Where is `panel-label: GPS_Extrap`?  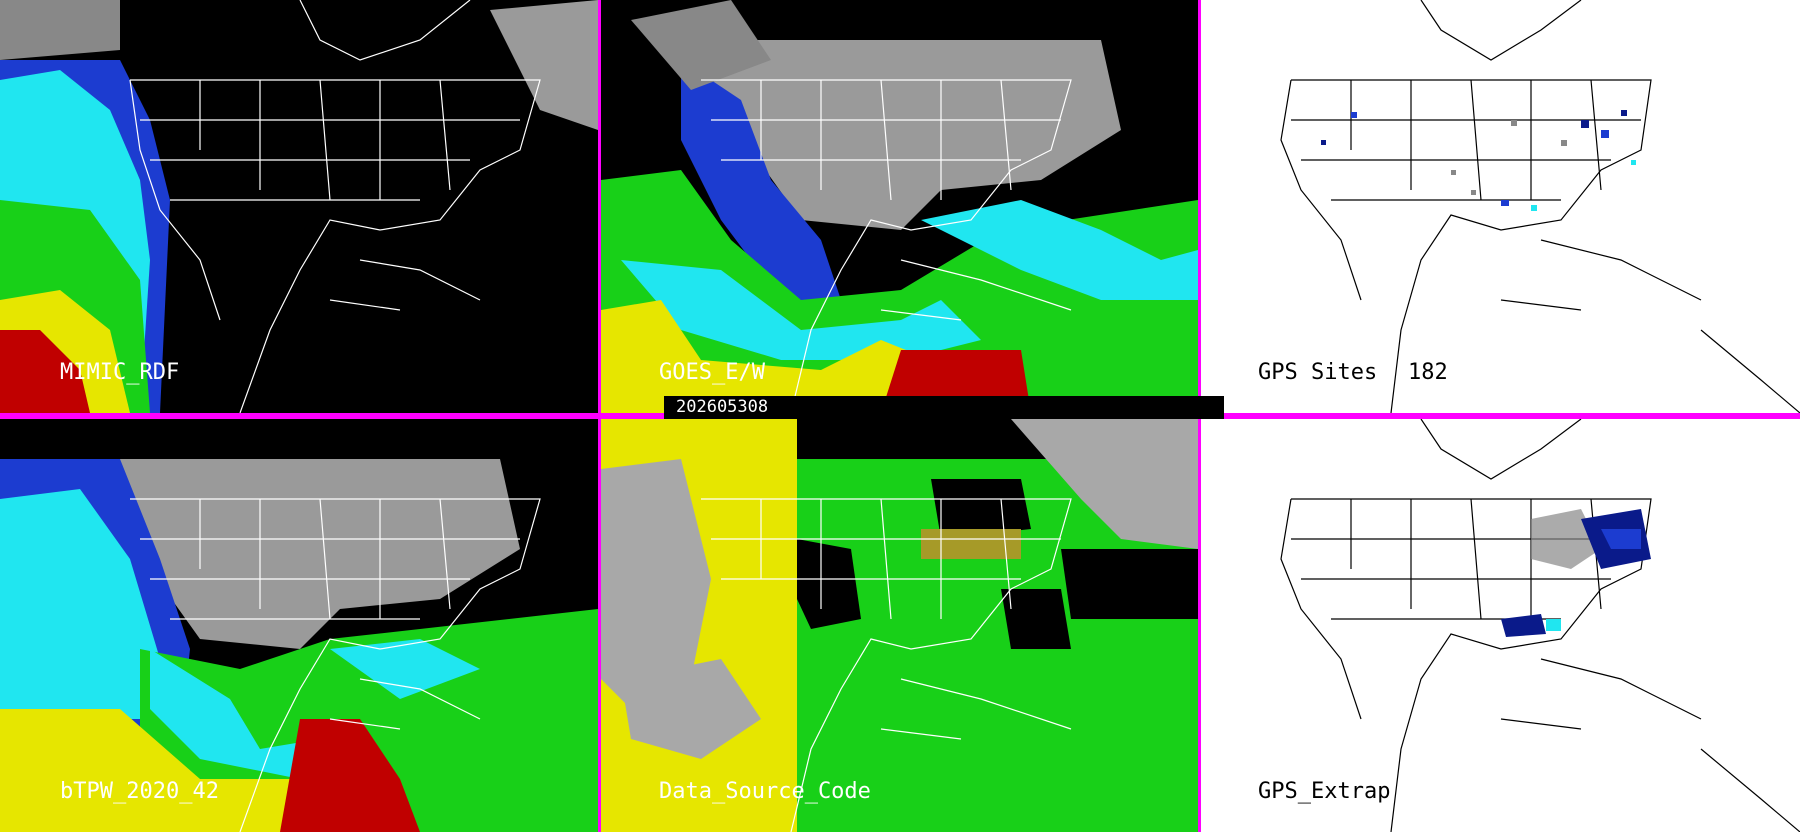 panel-label: GPS_Extrap is located at coordinates (1324, 791).